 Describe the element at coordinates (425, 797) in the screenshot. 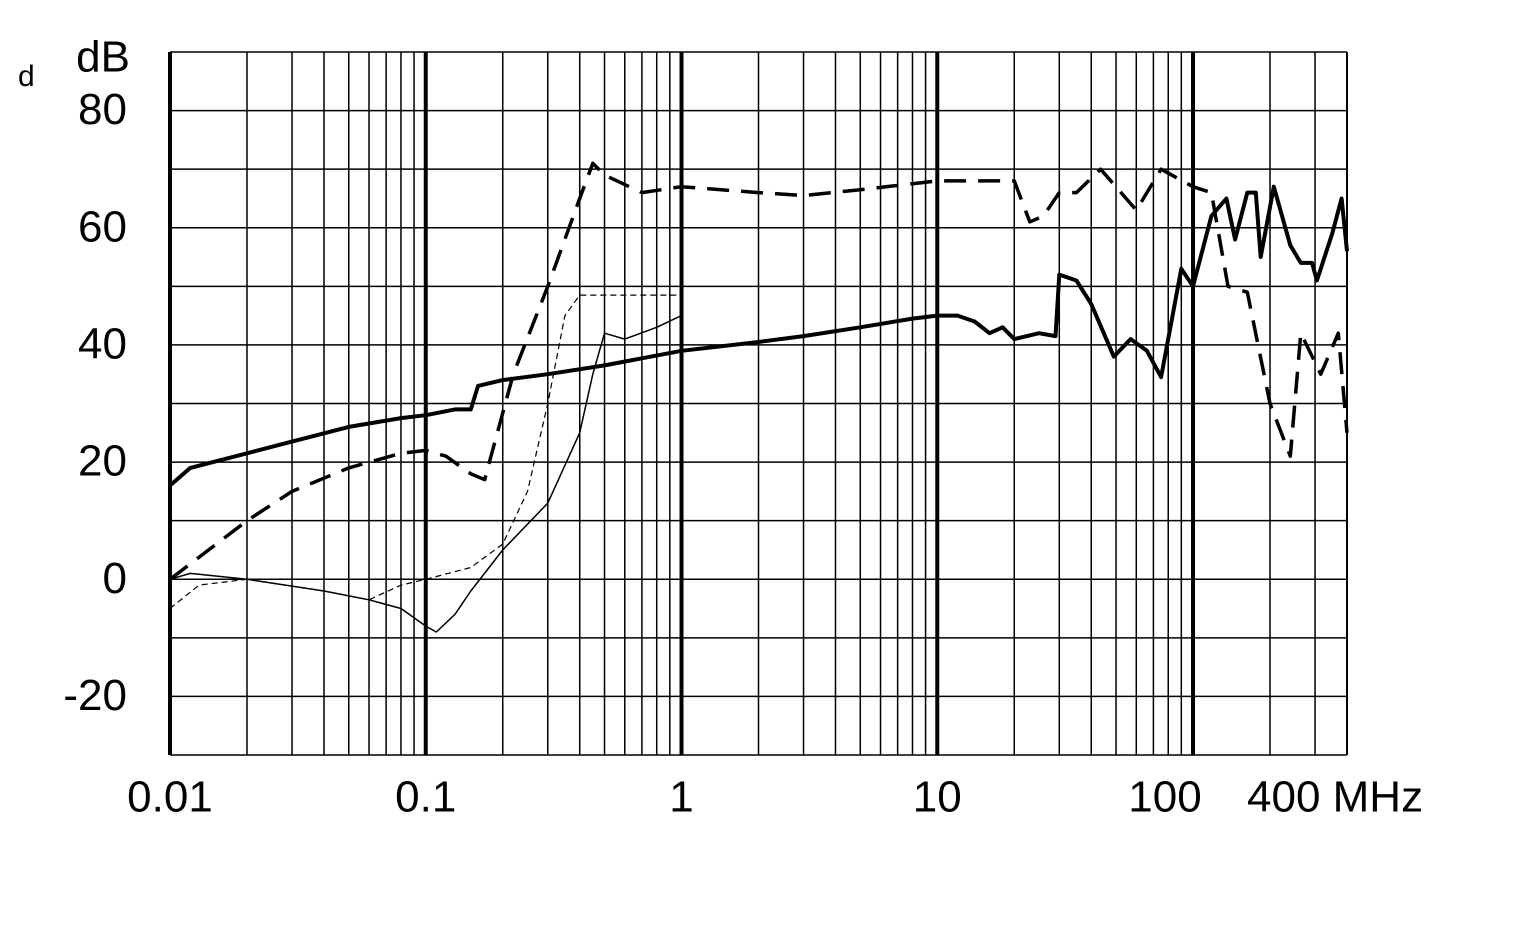

I see `x-tick-label: 0.1` at that location.